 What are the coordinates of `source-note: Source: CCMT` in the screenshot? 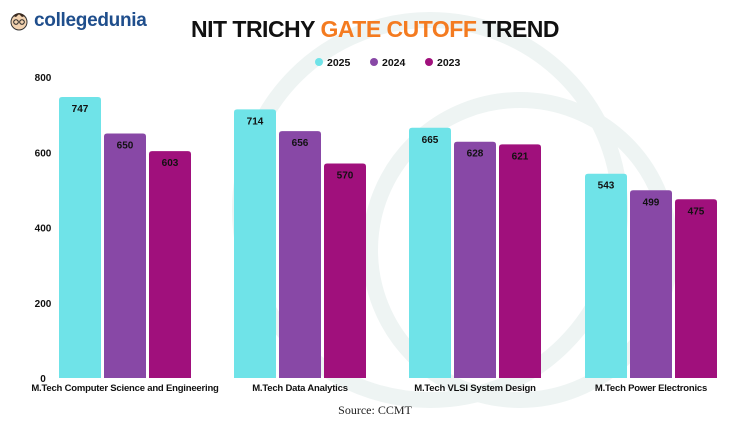 It's located at (375, 410).